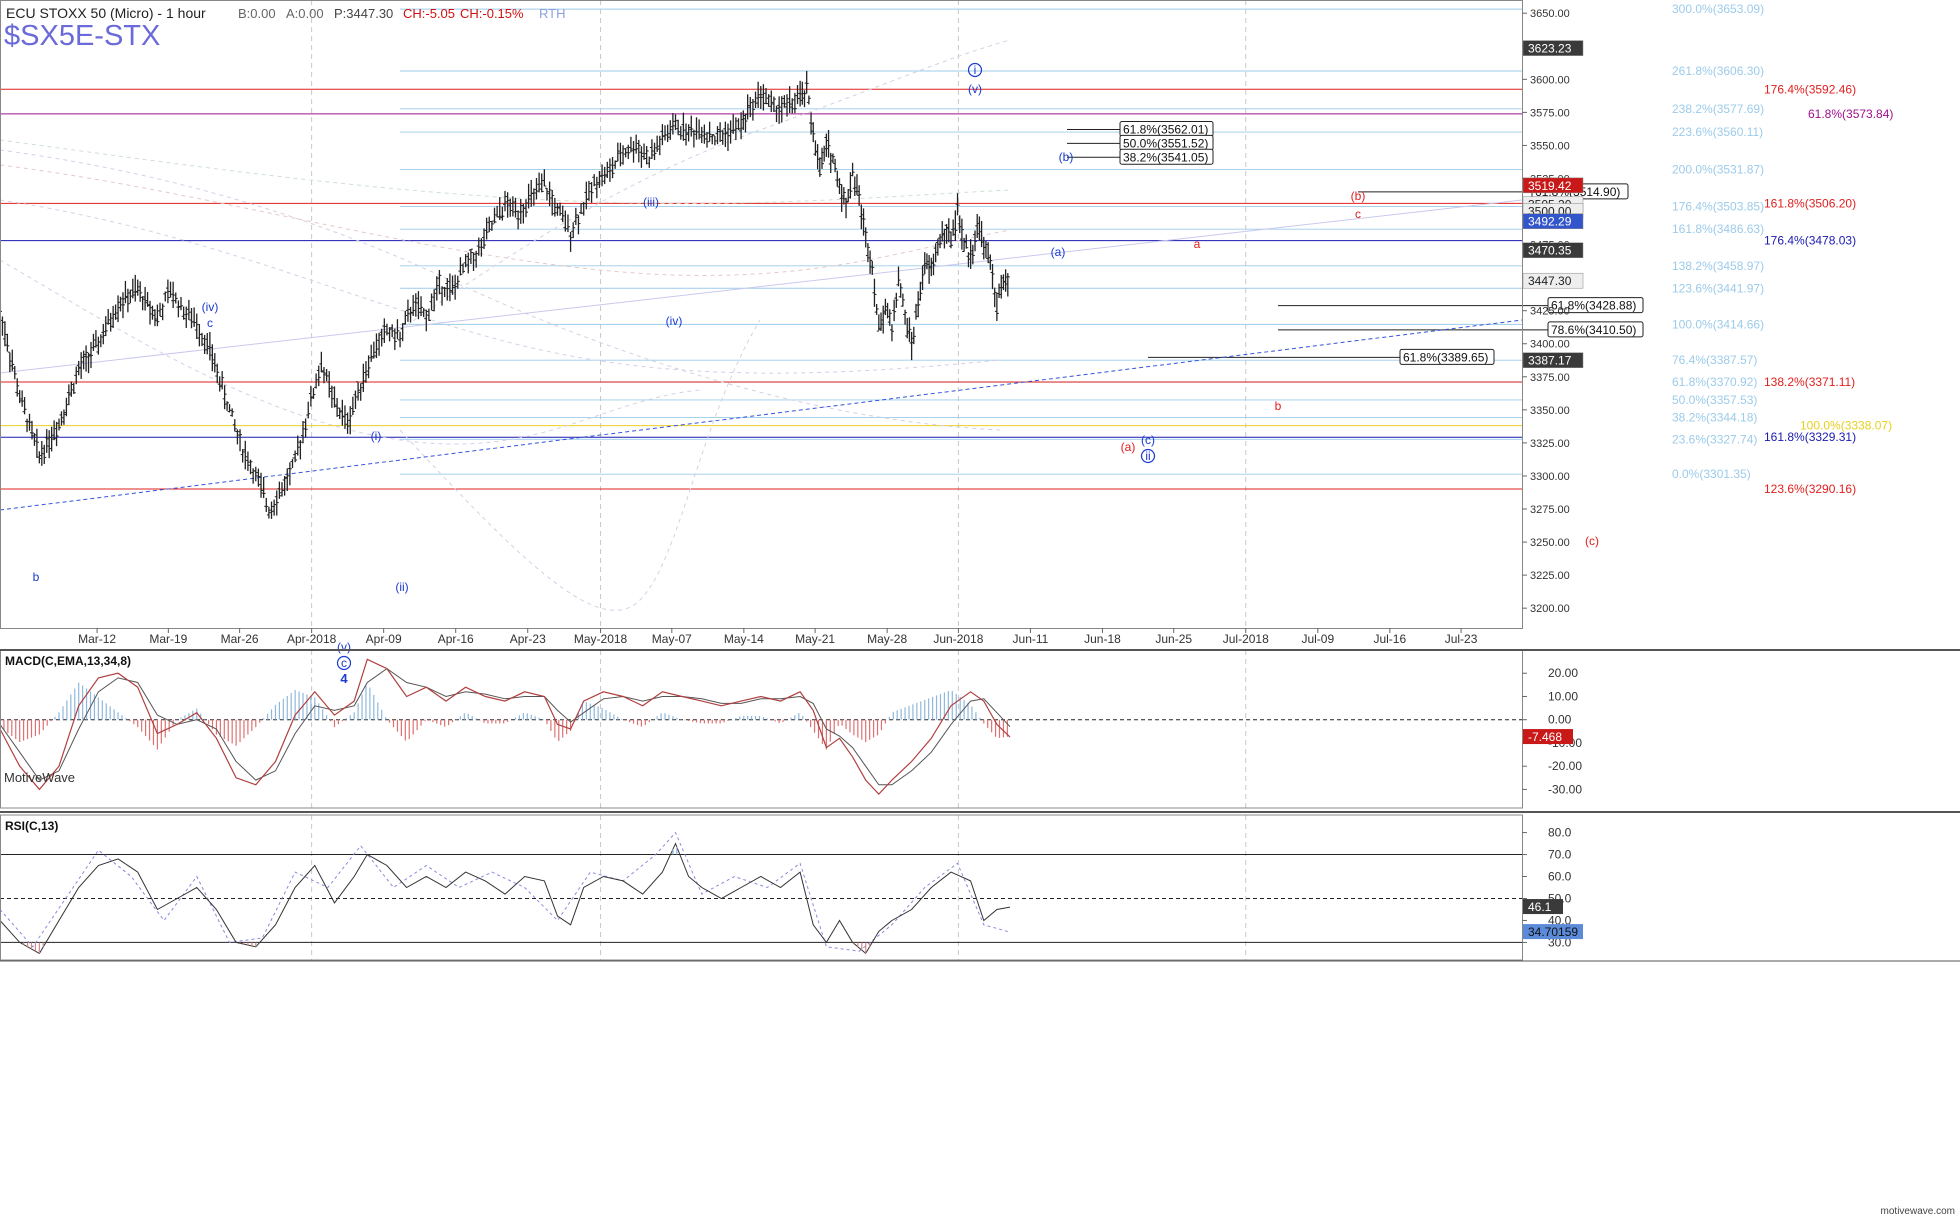  Describe the element at coordinates (1560, 920) in the screenshot. I see `rsi-tick-label: 40.0` at that location.